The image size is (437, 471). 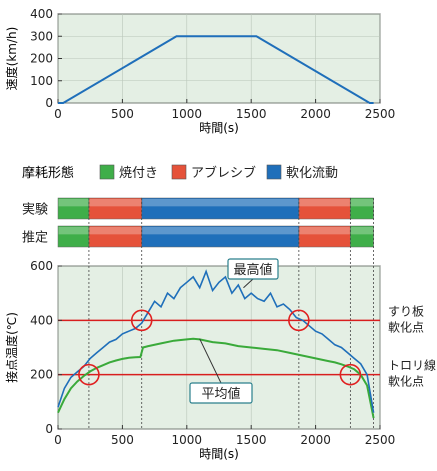 What do you see at coordinates (412, 365) in the screenshot?
I see `reference-line-label-line: トロリ線` at bounding box center [412, 365].